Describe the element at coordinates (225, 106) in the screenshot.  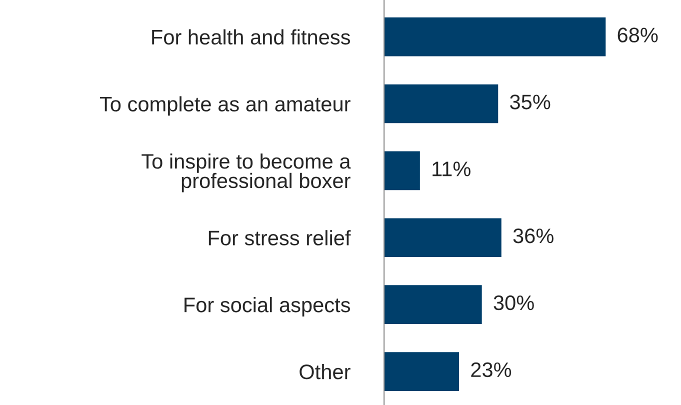
I see `y-tick-label: To complete as an amateur` at that location.